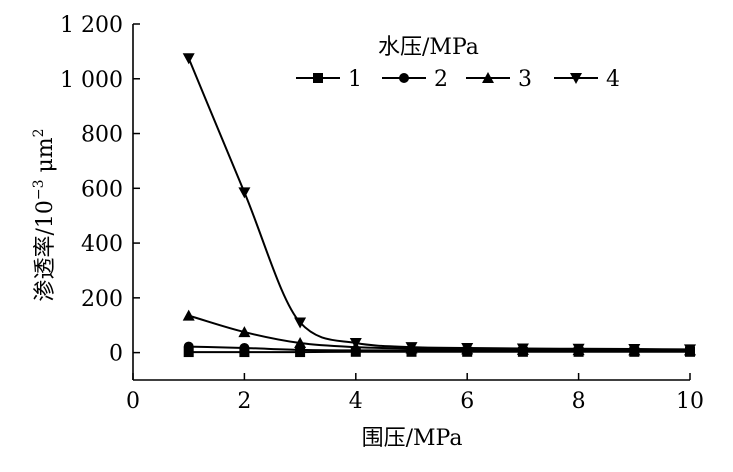 This screenshot has height=472, width=733. What do you see at coordinates (102, 135) in the screenshot?
I see `y-tick-label: 800` at bounding box center [102, 135].